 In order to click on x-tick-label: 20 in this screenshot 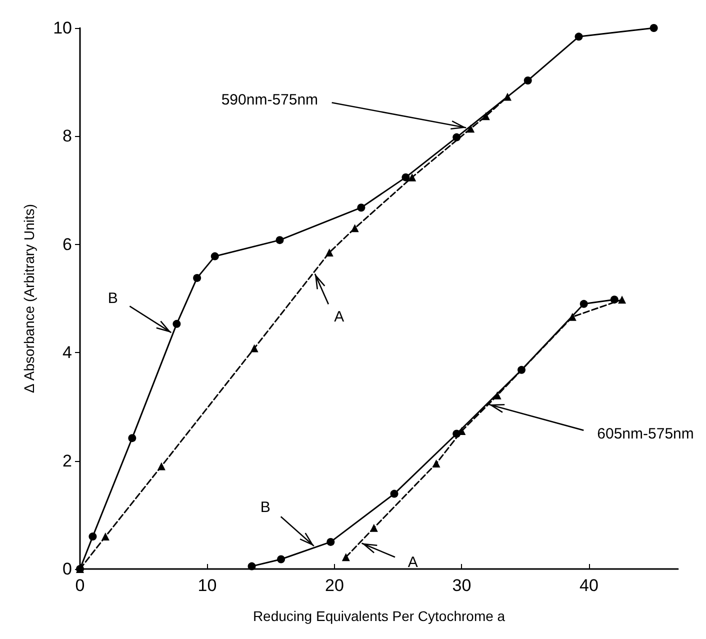, I will do `click(334, 585)`.